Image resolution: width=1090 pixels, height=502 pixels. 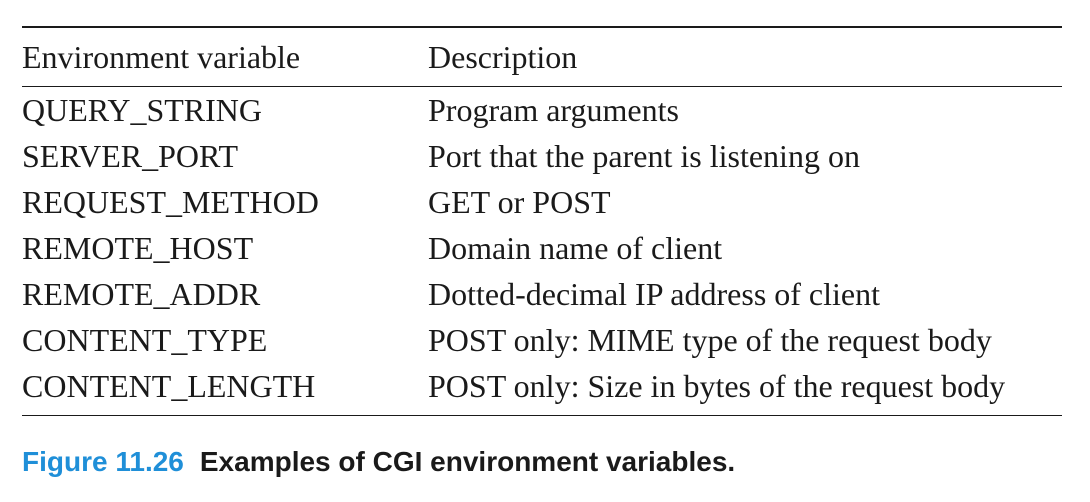 I want to click on header-row: Environment variable Description, so click(x=542, y=57).